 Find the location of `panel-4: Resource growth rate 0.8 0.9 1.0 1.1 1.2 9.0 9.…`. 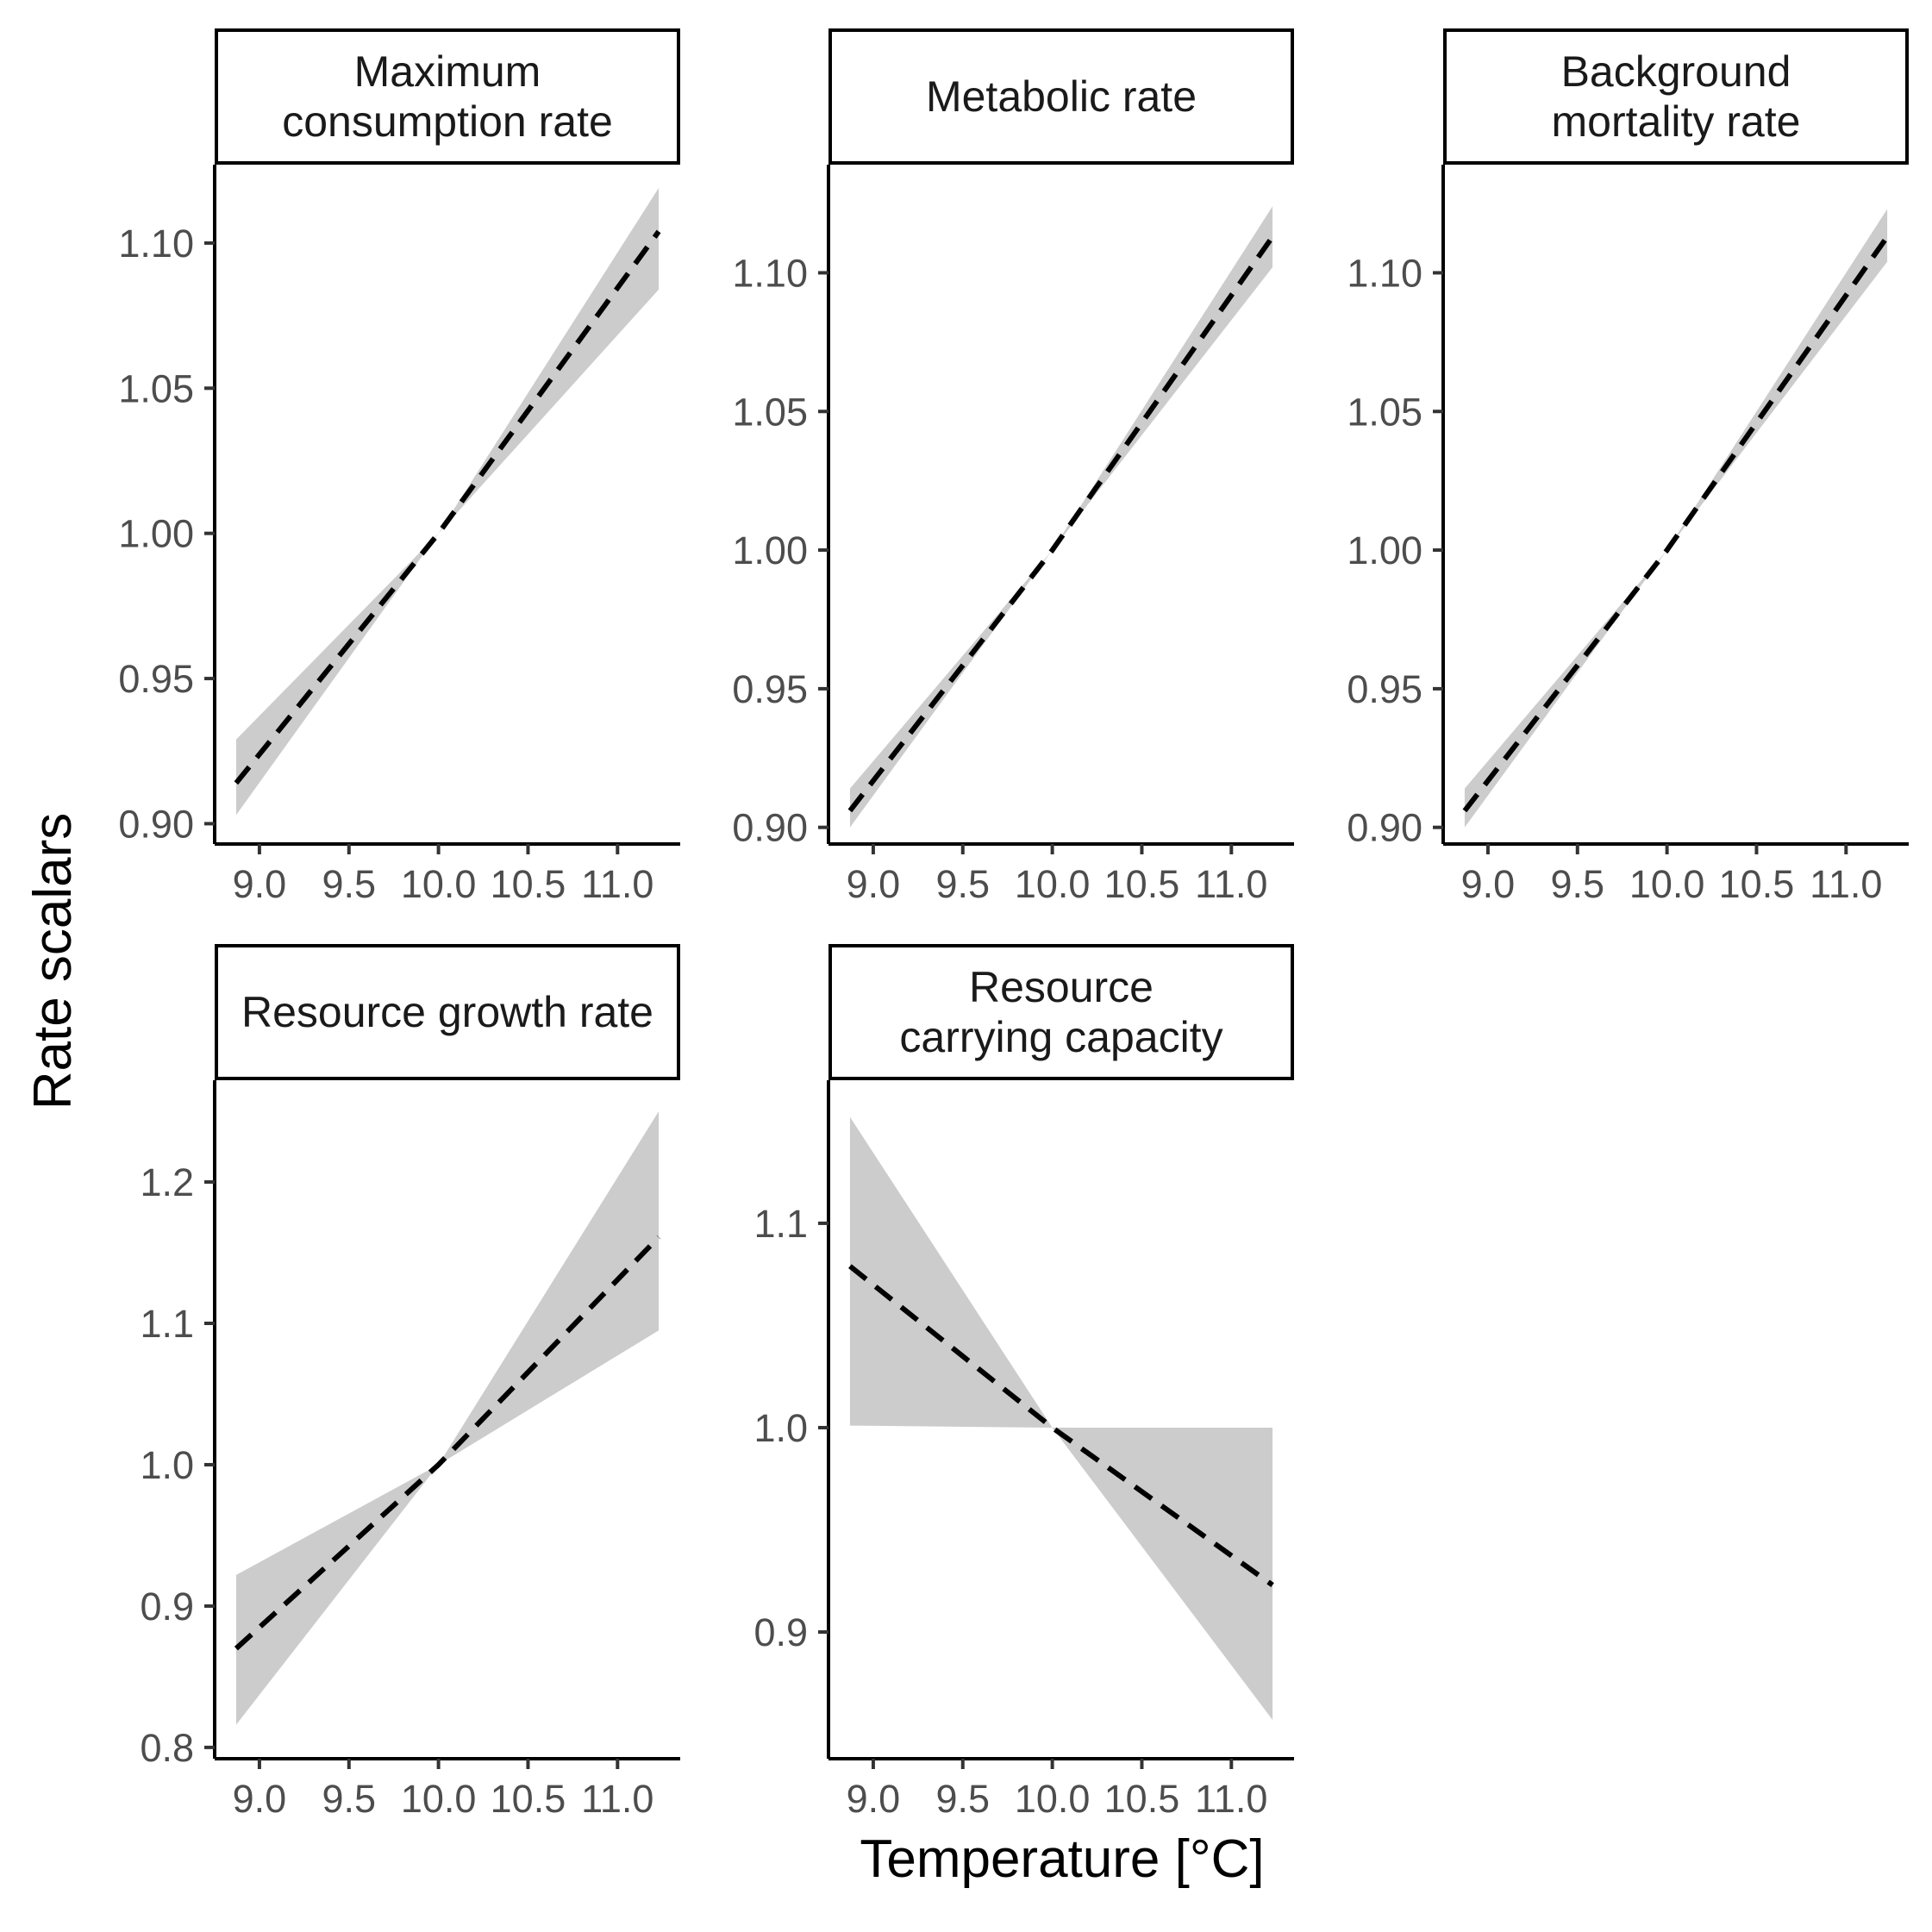

panel-4: Resource growth rate 0.8 0.9 1.0 1.1 1.2 9.0 9.… is located at coordinates (410, 1382).